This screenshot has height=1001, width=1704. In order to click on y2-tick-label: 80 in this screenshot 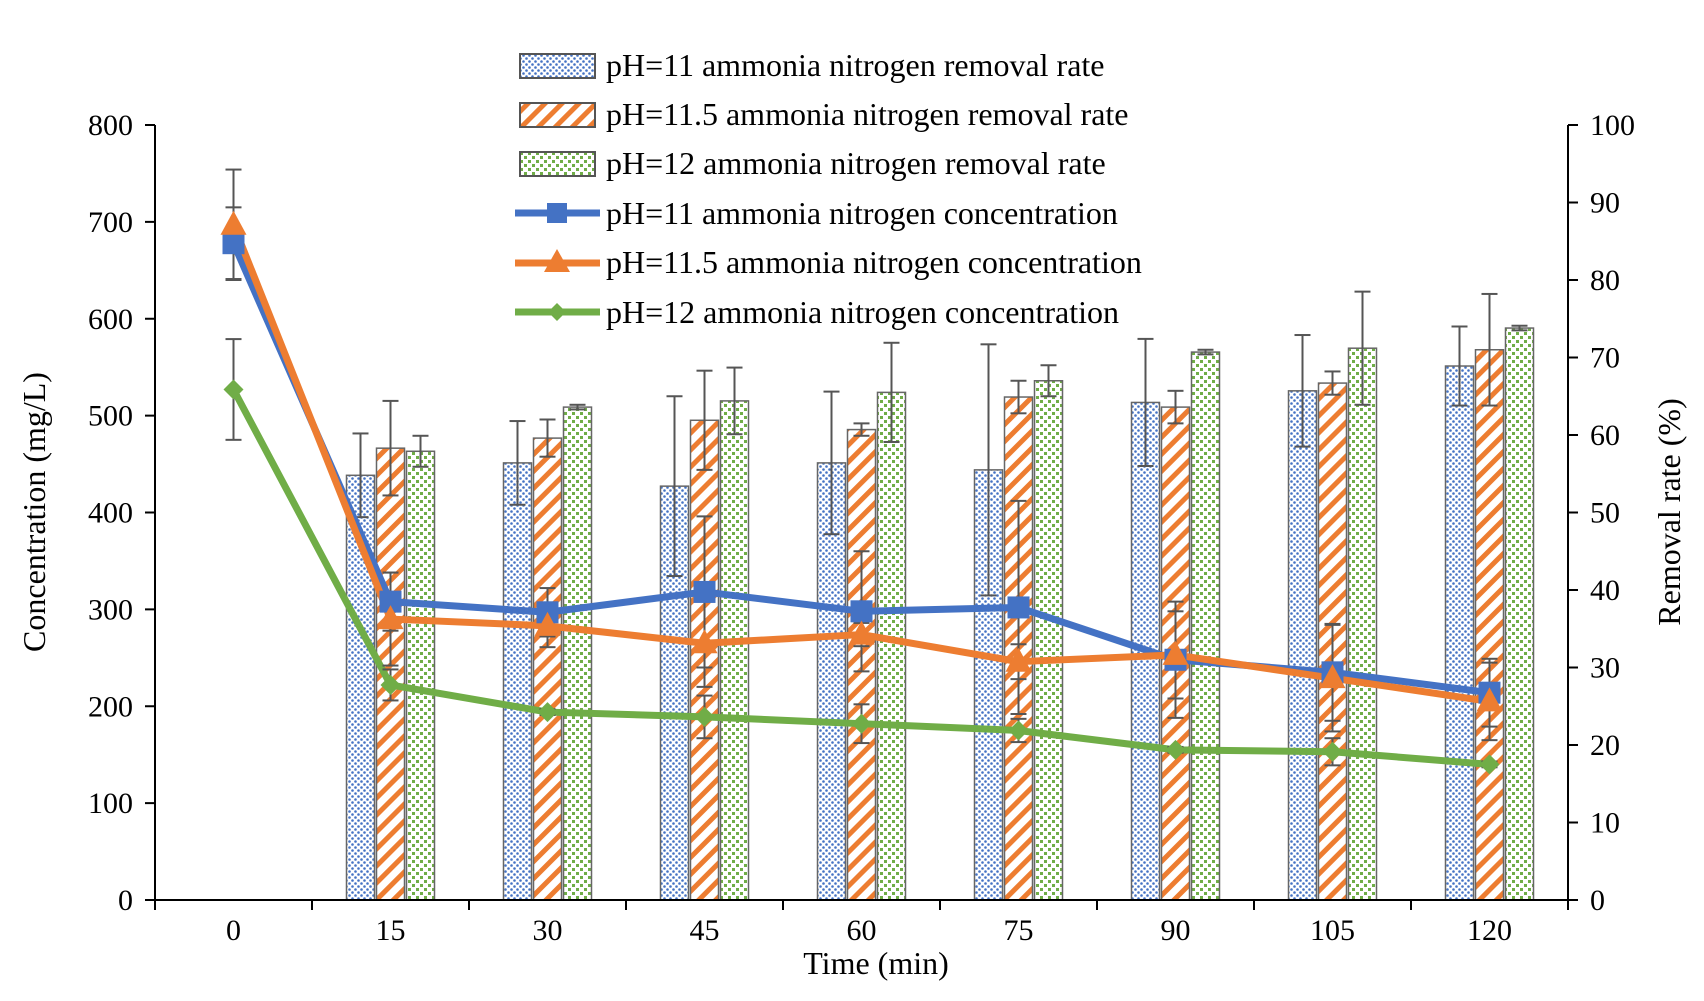, I will do `click(1605, 280)`.